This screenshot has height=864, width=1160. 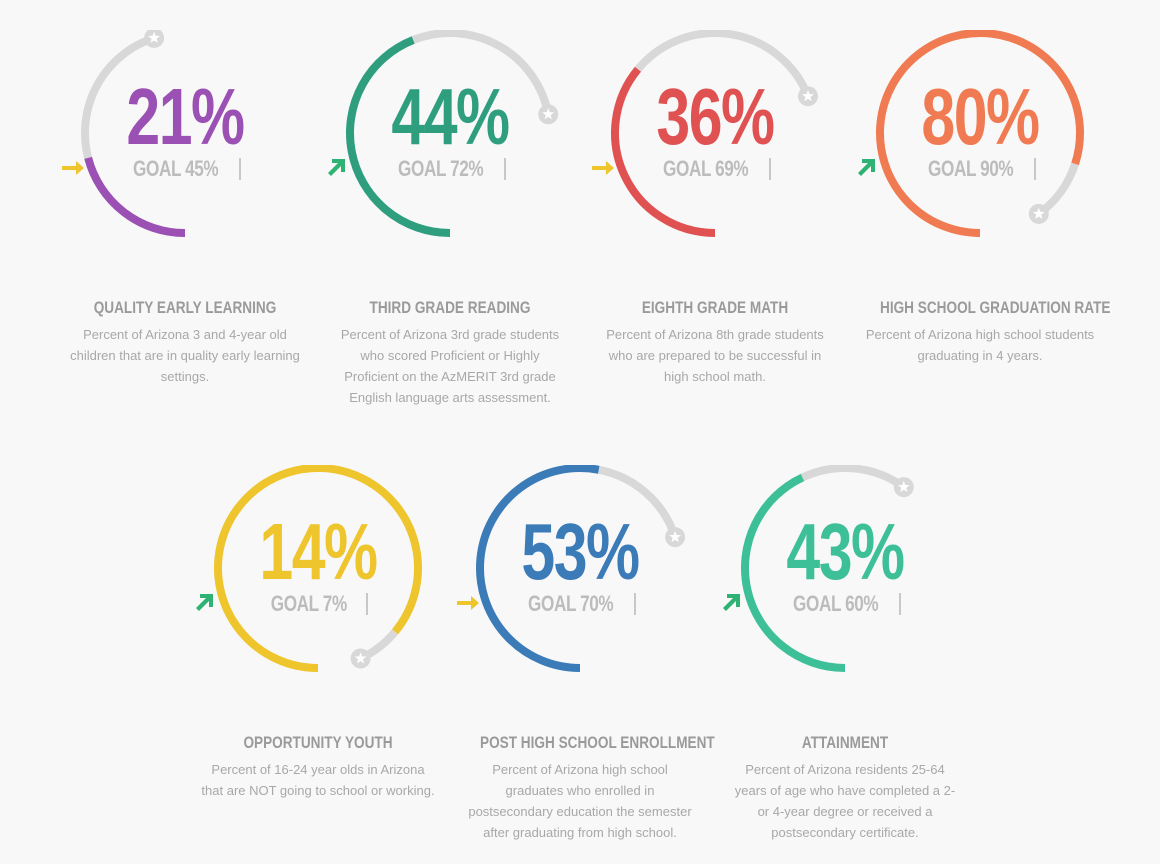 What do you see at coordinates (318, 551) in the screenshot?
I see `metric-value: 14%` at bounding box center [318, 551].